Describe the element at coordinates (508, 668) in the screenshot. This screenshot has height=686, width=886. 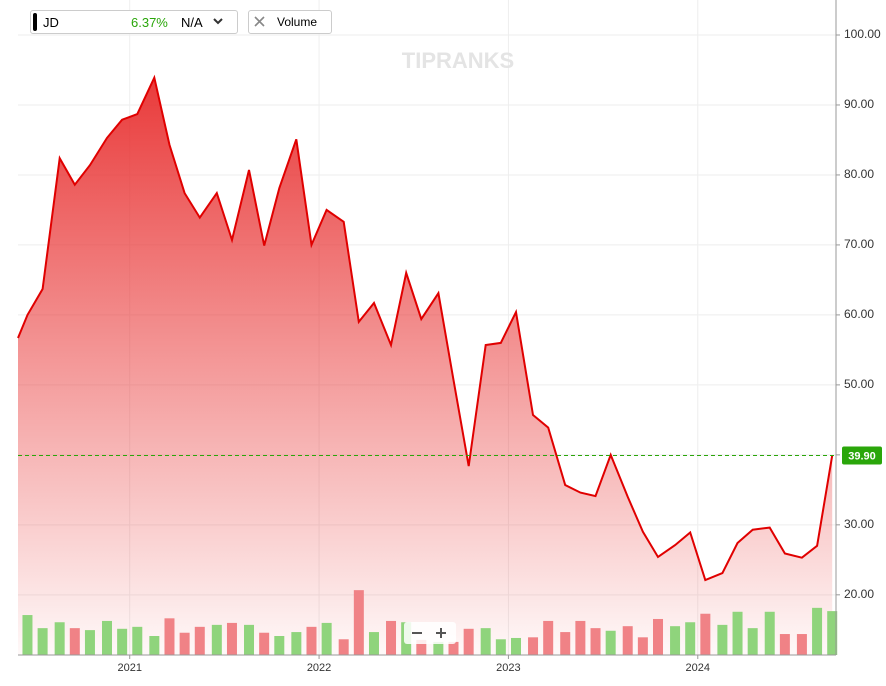
I see `x-tick-label: 2023` at that location.